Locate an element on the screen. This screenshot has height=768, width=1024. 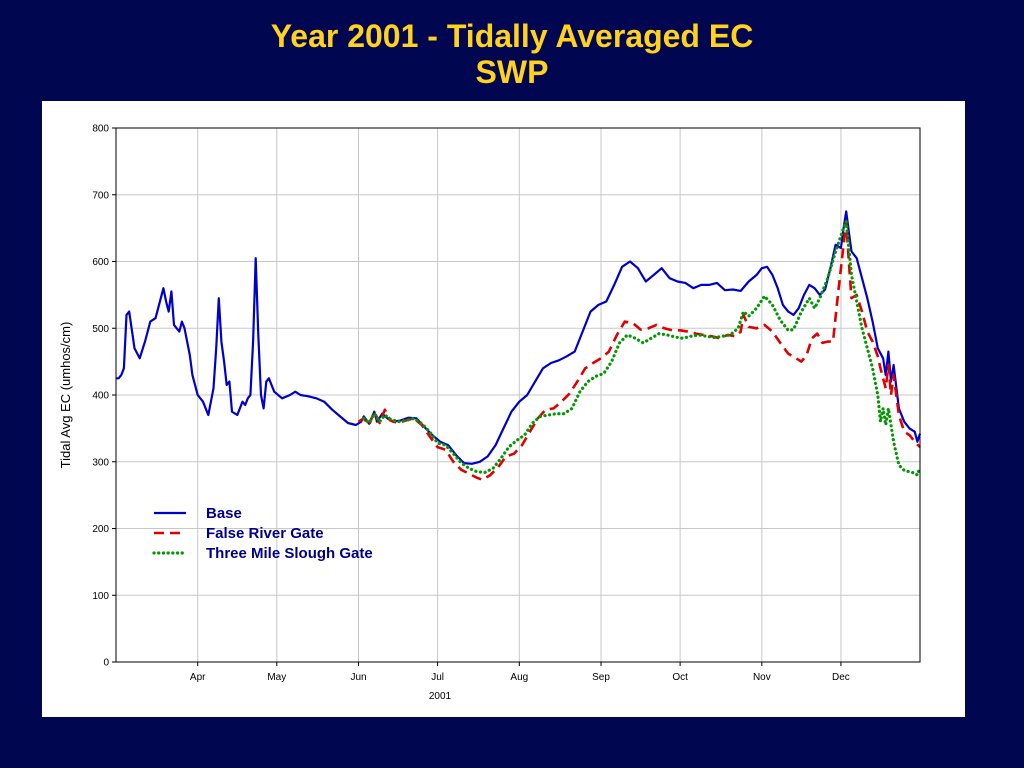
legend-label: Base is located at coordinates (224, 513).